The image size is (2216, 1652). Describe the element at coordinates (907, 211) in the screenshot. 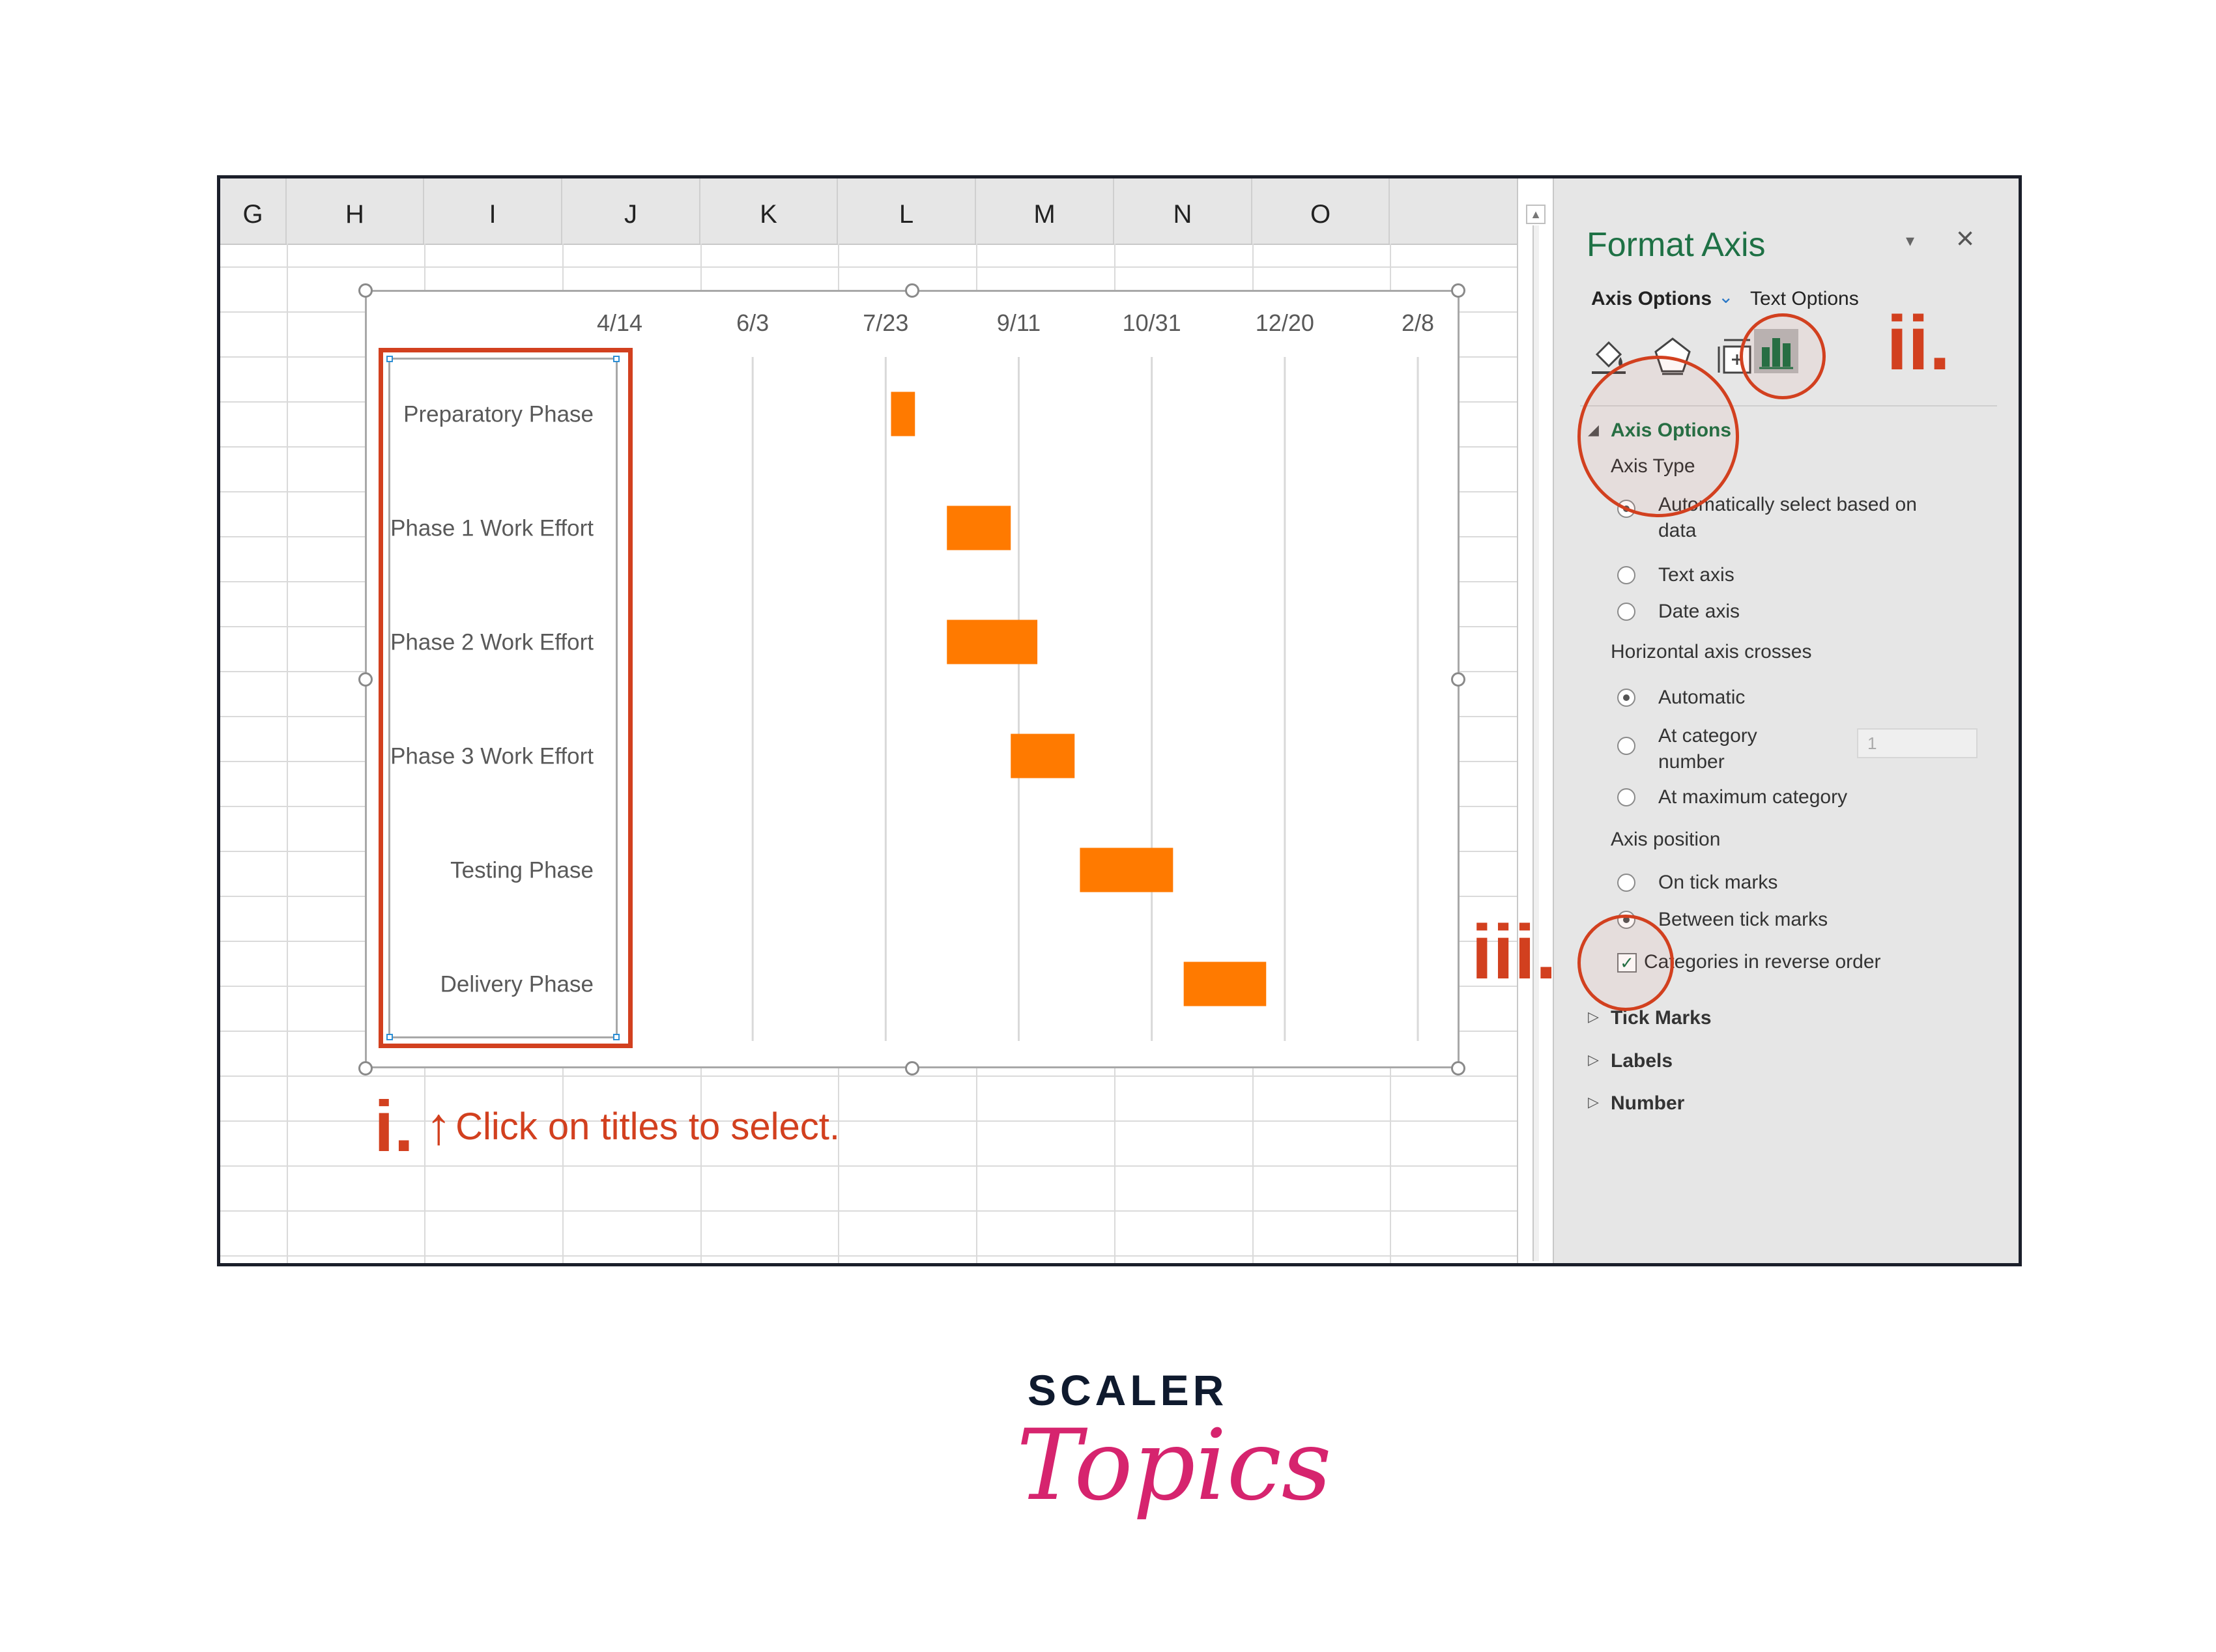

I see `column-header-l: L` at that location.